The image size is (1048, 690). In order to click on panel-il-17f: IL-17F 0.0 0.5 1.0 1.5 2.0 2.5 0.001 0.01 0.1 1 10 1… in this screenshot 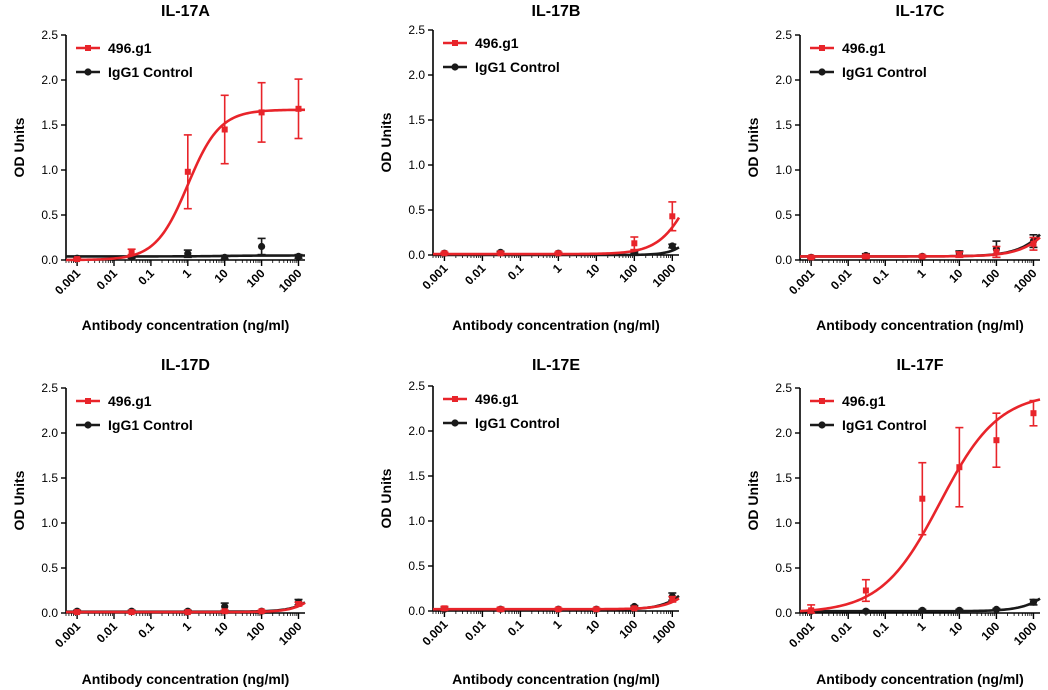, I will do `click(893, 522)`.